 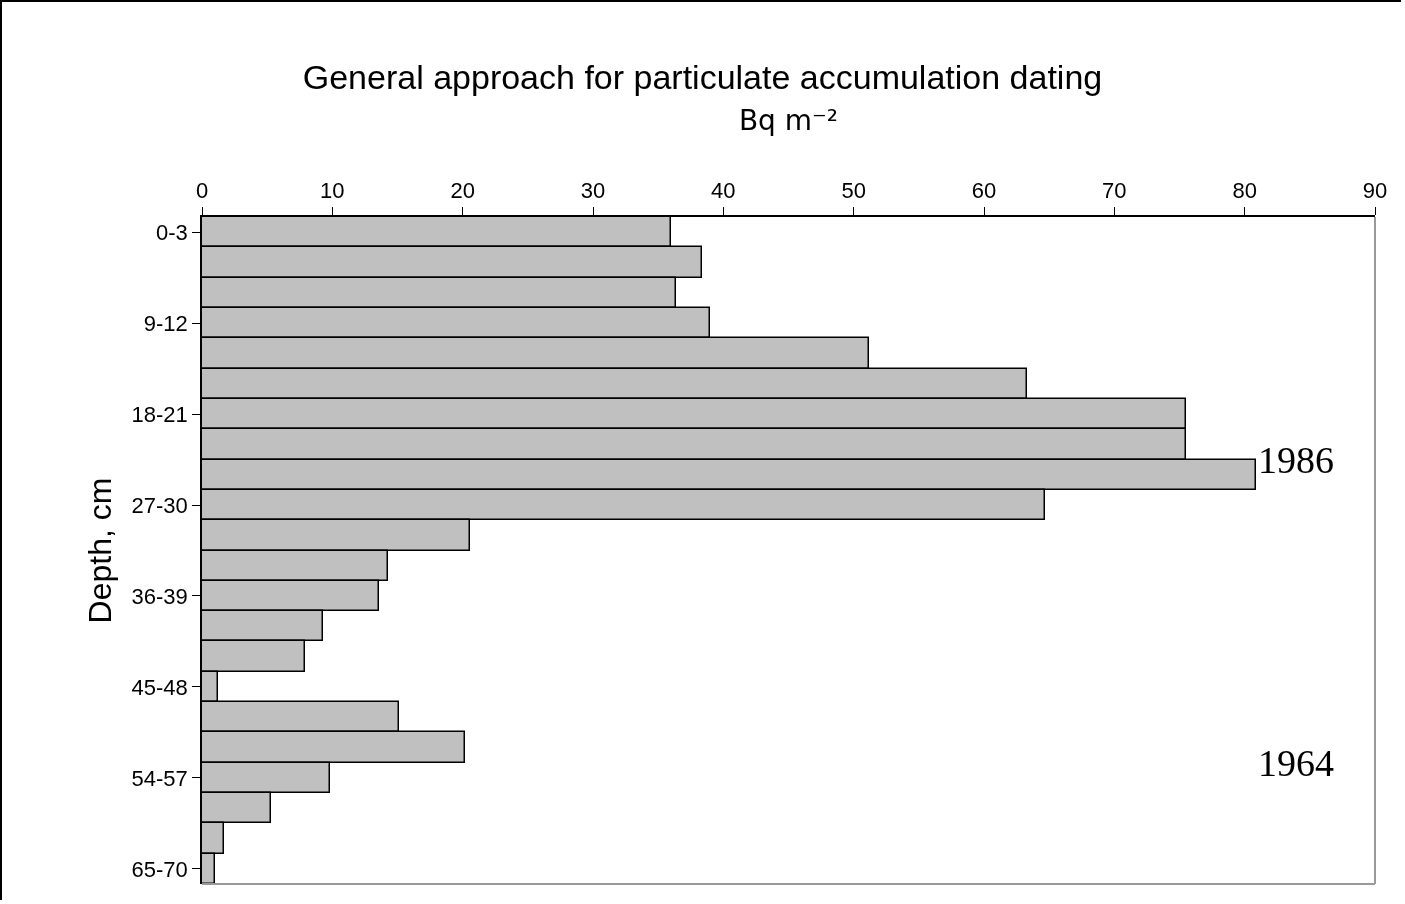 What do you see at coordinates (1375, 191) in the screenshot?
I see `x-tick-label: 90` at bounding box center [1375, 191].